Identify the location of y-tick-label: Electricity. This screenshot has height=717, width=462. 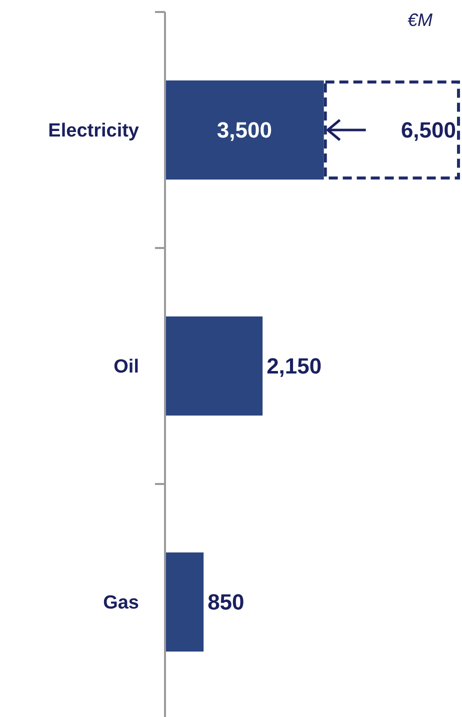
(94, 131).